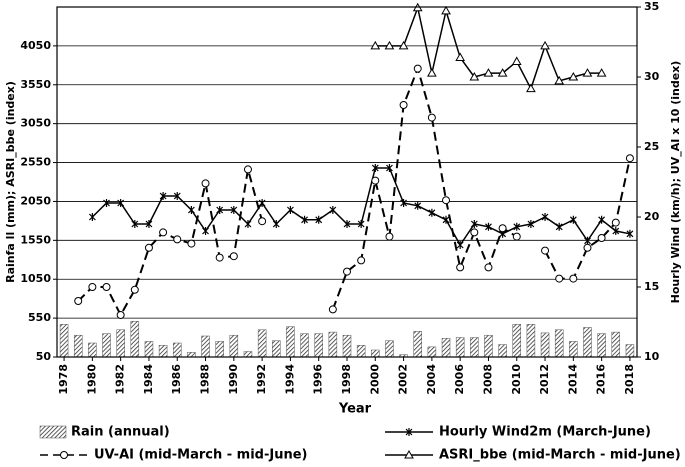 This screenshot has width=685, height=467. Describe the element at coordinates (652, 356) in the screenshot. I see `y2-tick-label: 10` at that location.